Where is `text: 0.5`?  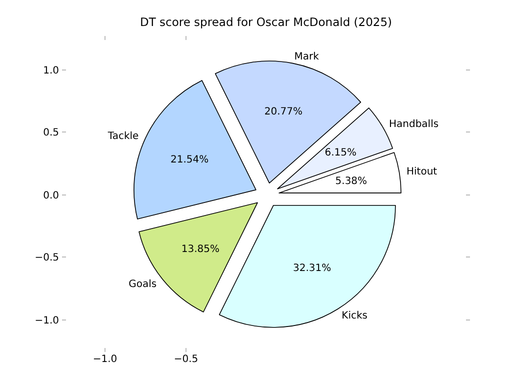
text: 0.5 is located at coordinates (51, 133).